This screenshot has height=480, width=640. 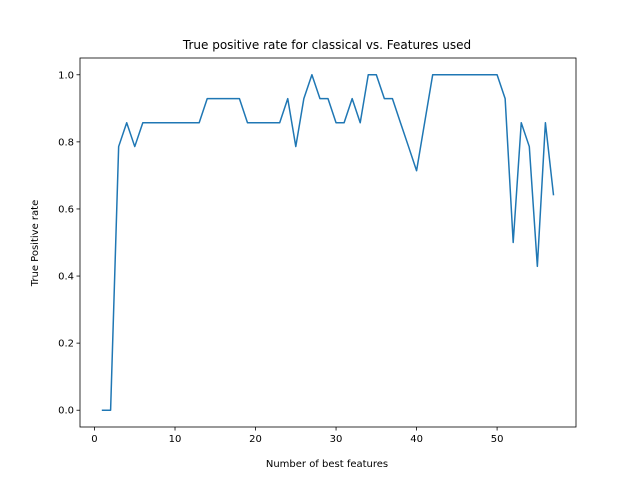 I want to click on y-tick-label: 0.6, so click(x=66, y=209).